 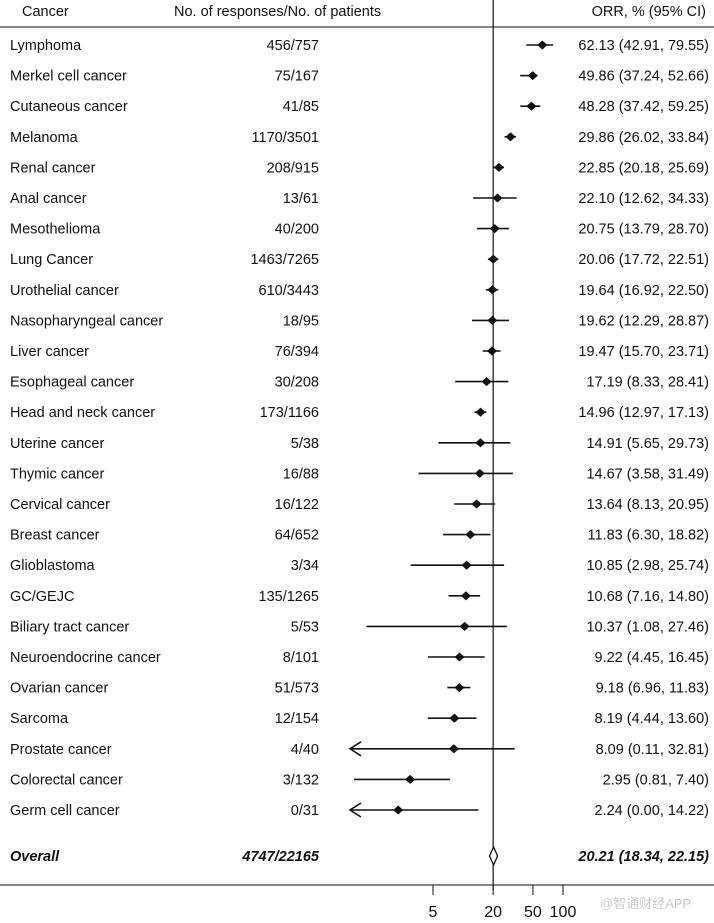 What do you see at coordinates (293, 168) in the screenshot?
I see `row-responses: 208/915` at bounding box center [293, 168].